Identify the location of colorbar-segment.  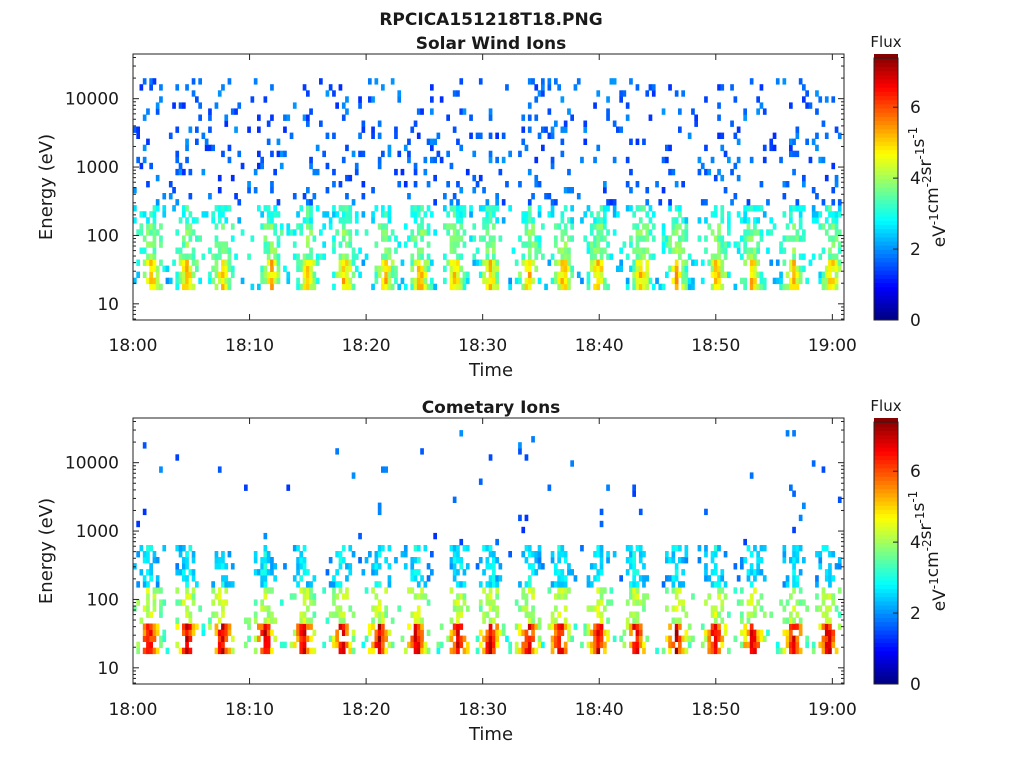
(886, 218).